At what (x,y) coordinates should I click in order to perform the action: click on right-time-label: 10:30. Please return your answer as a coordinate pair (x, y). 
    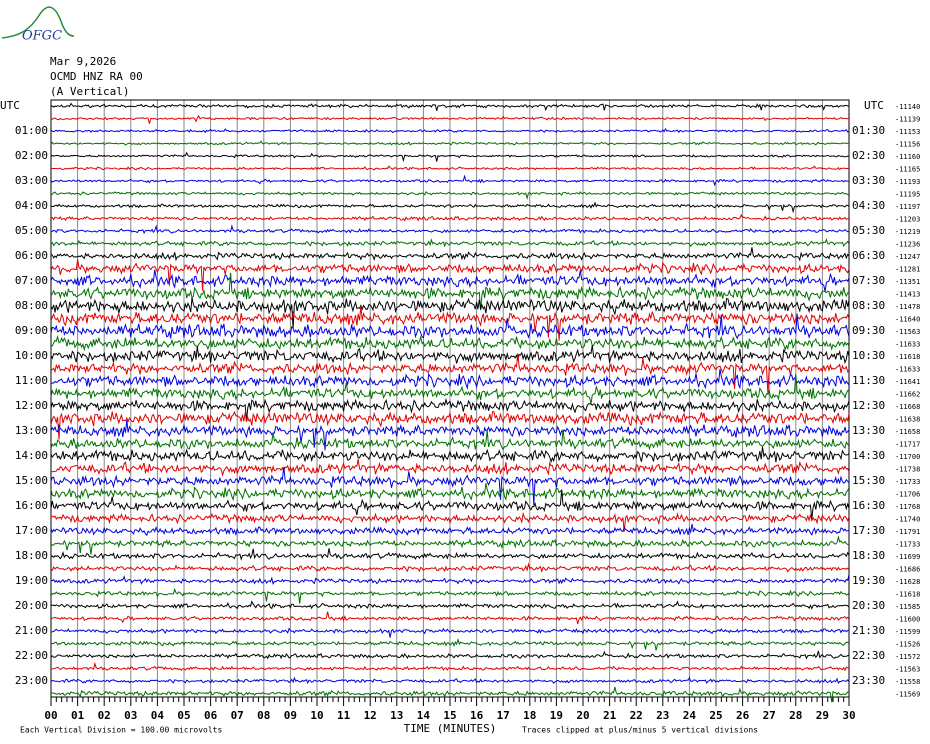
    Looking at the image, I should click on (868, 355).